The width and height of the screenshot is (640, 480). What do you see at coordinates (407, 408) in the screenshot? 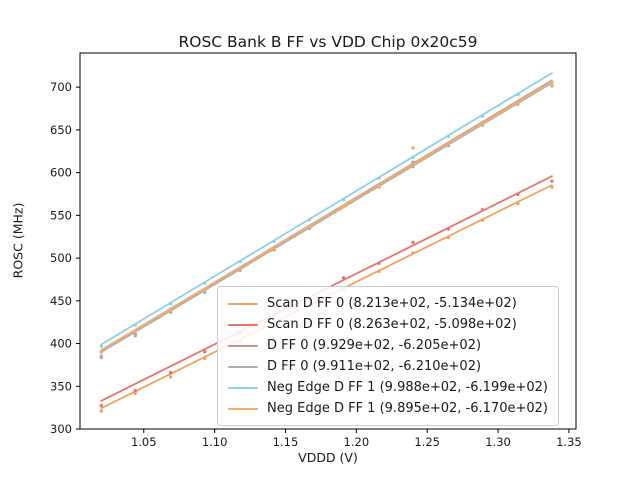
I see `legend-label: Neg Edge D FF 1 (9.895e+02, -6.170e+02)` at bounding box center [407, 408].